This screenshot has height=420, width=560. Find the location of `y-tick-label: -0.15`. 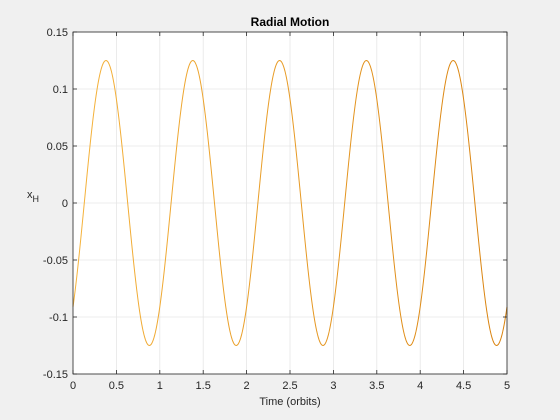

y-tick-label: -0.15 is located at coordinates (55, 375).